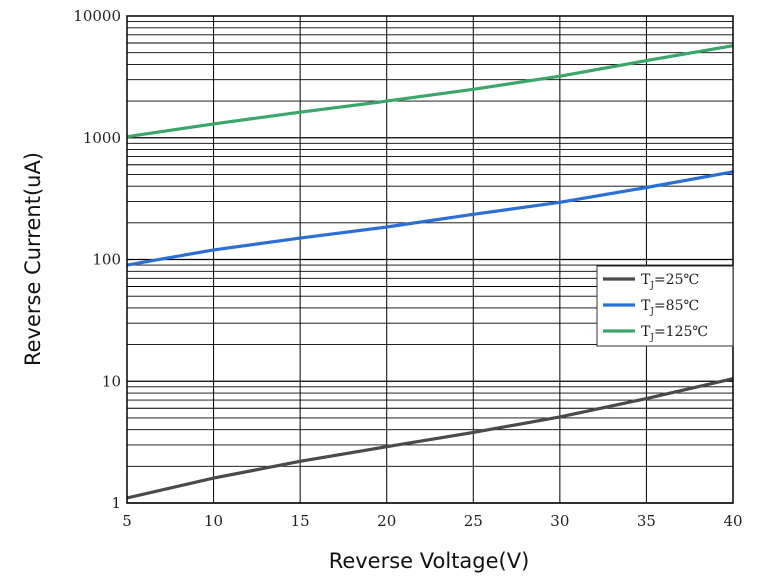 This screenshot has width=758, height=579. Describe the element at coordinates (429, 561) in the screenshot. I see `x-axis-title: Reverse Voltage(V)` at that location.